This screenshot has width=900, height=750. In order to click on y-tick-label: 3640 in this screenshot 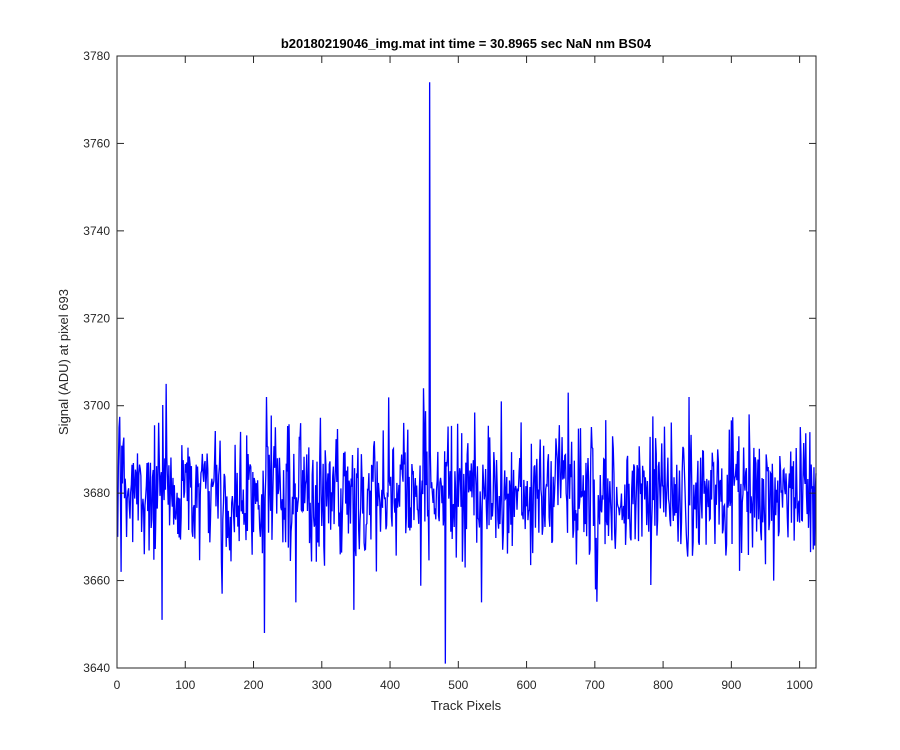, I will do `click(96, 668)`.